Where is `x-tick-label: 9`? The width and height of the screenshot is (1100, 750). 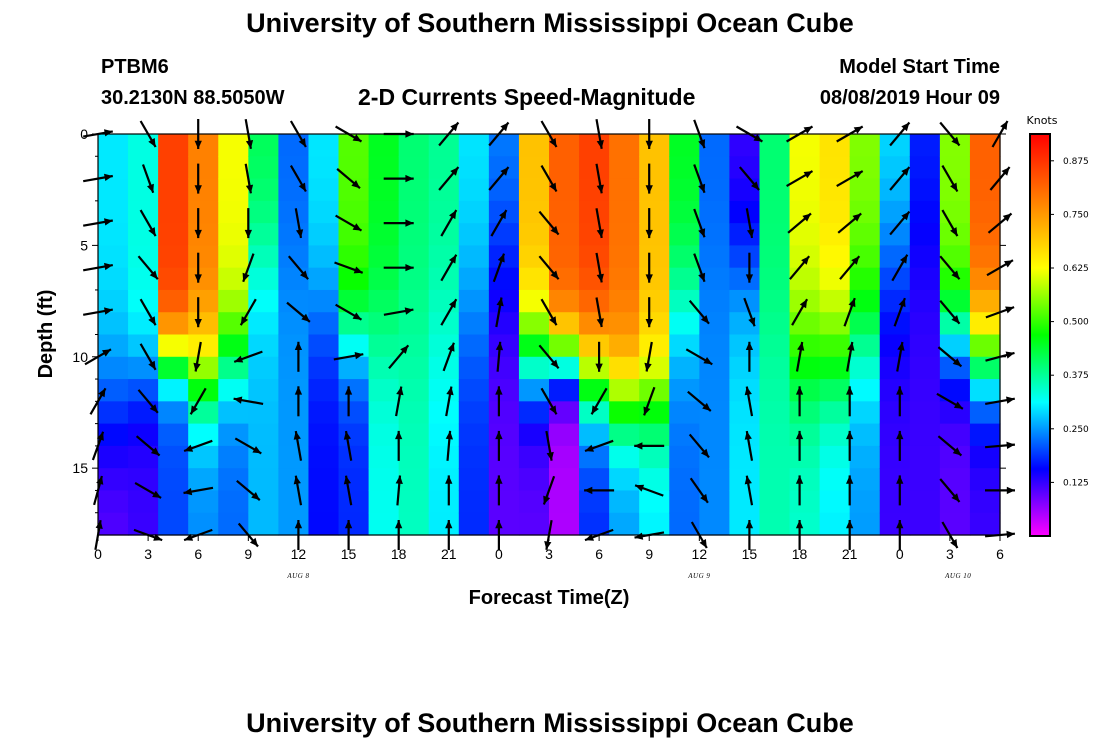
x-tick-label: 9 is located at coordinates (649, 554).